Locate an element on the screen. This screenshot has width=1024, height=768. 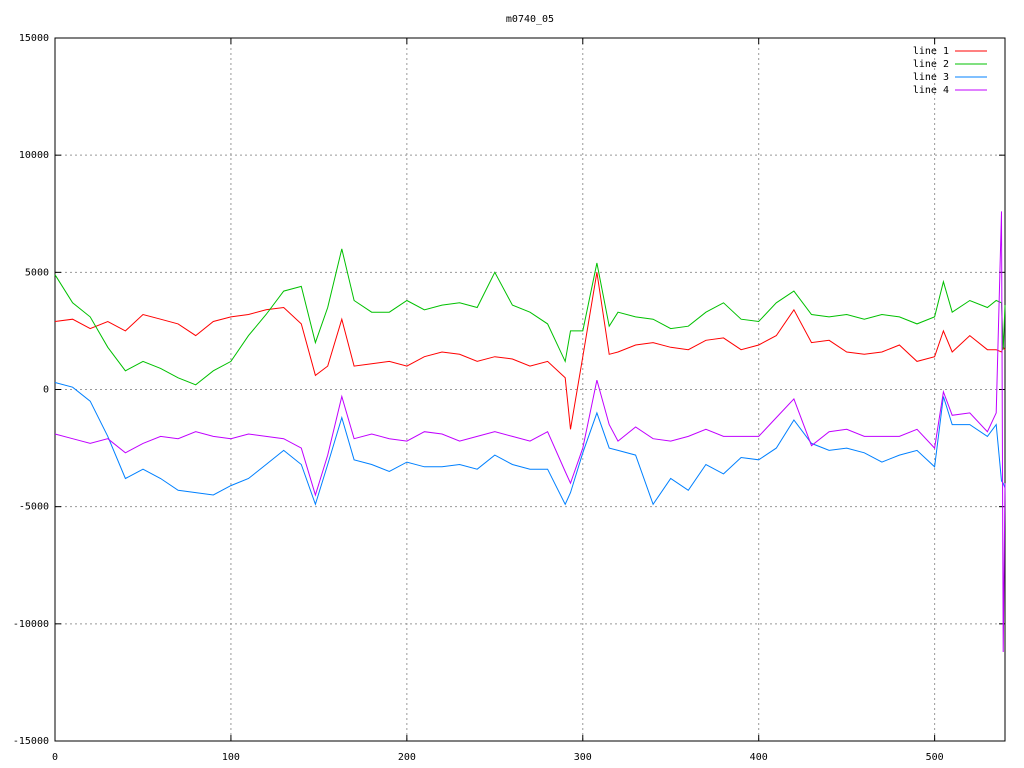
y-tick-label: -5000 is located at coordinates (34, 507).